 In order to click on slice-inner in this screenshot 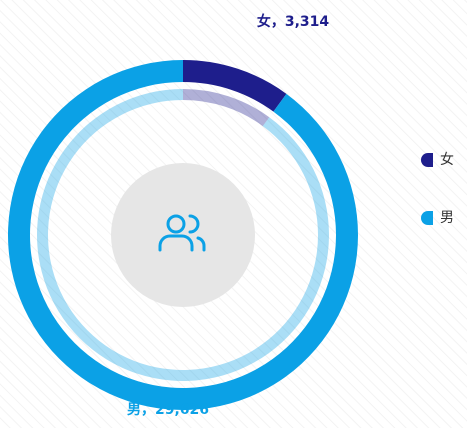, I will do `click(226, 108)`.